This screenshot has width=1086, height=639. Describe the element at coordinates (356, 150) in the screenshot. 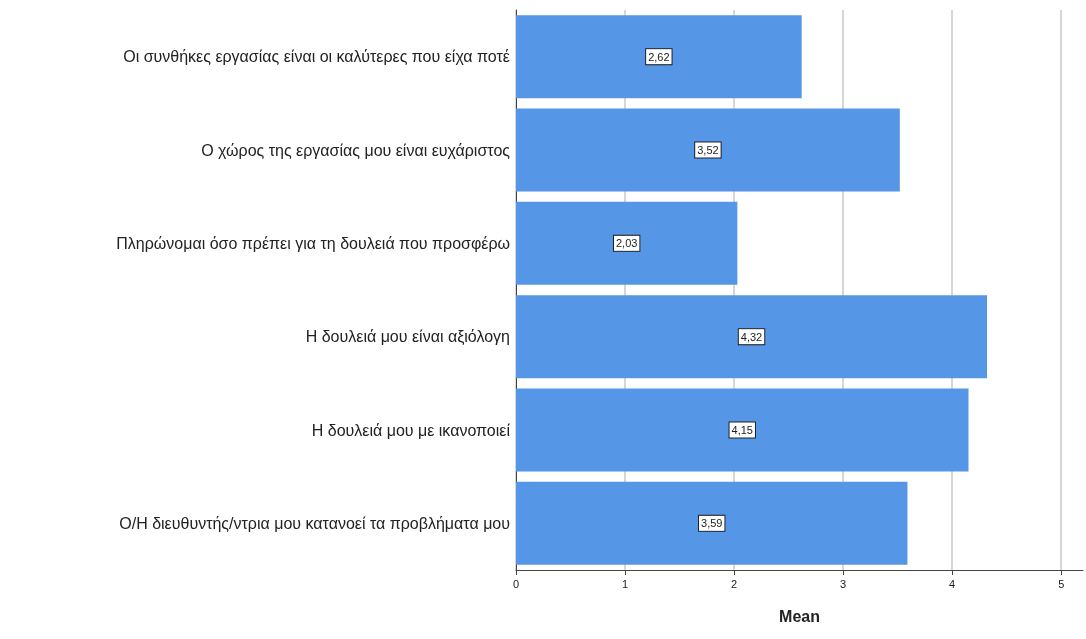

I see `y-tick-label: Ο χώρος της εργασίας μου είναι ευχάριστος` at that location.